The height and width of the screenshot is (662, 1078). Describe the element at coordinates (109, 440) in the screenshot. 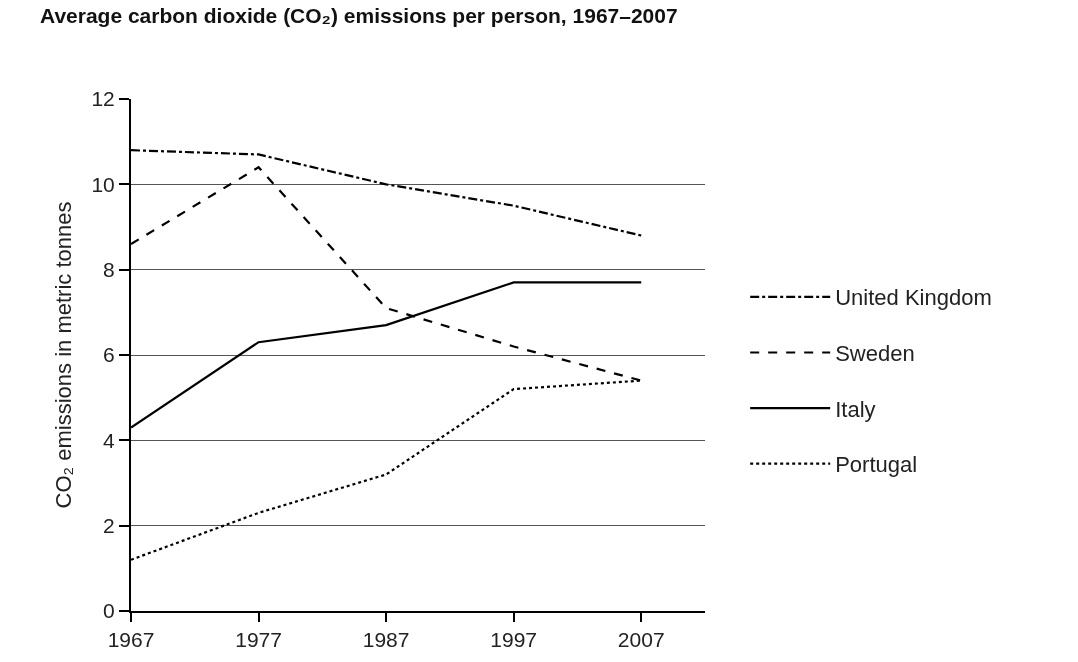

I see `y-tick-label: 4` at that location.